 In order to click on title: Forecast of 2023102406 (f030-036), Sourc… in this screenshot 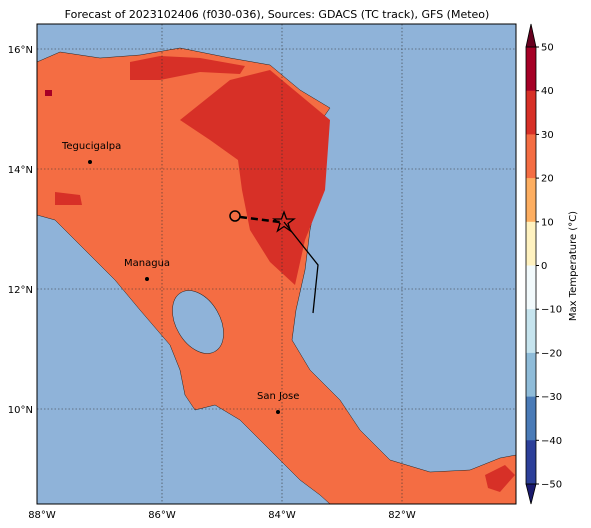, I will do `click(277, 14)`.